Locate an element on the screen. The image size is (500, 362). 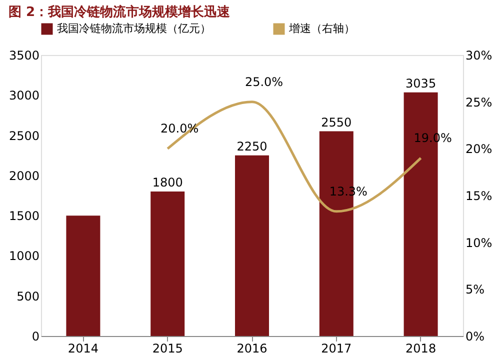
legend-label: 增速（右轴） is located at coordinates (321, 28).